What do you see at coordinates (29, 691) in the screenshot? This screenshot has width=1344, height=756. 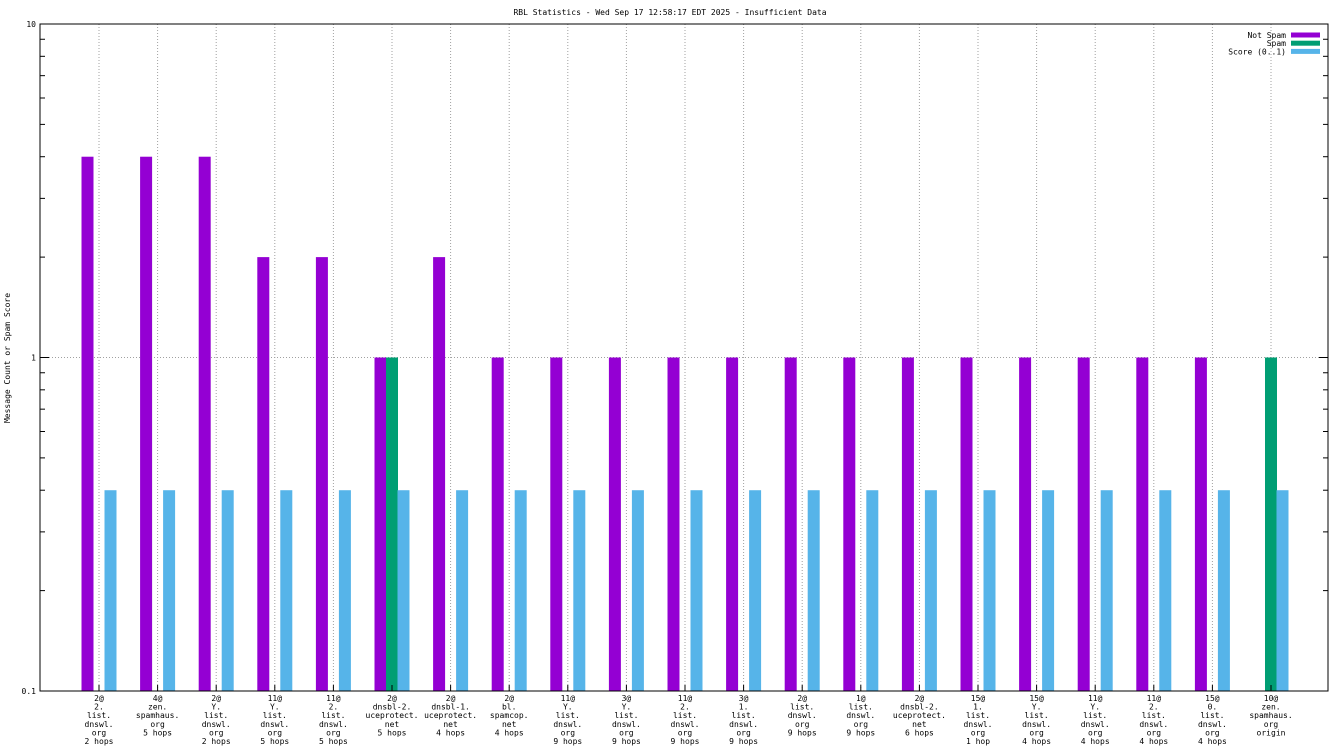 I see `y-tick-label: 0.1` at bounding box center [29, 691].